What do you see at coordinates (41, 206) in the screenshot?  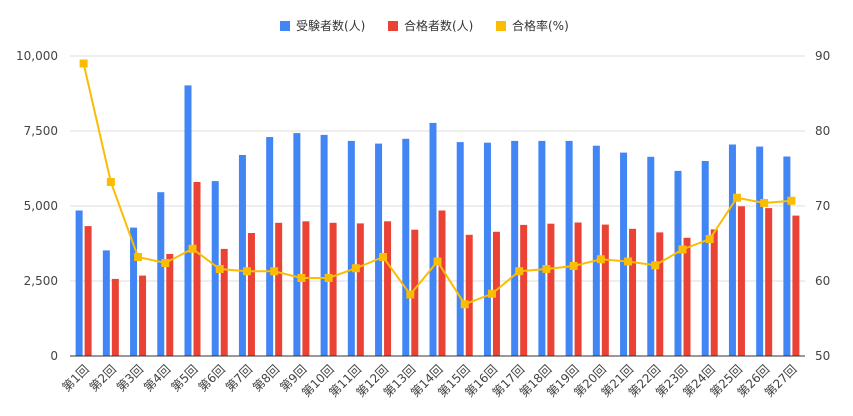 I see `left-axis-tick-label: 5,000` at bounding box center [41, 206].